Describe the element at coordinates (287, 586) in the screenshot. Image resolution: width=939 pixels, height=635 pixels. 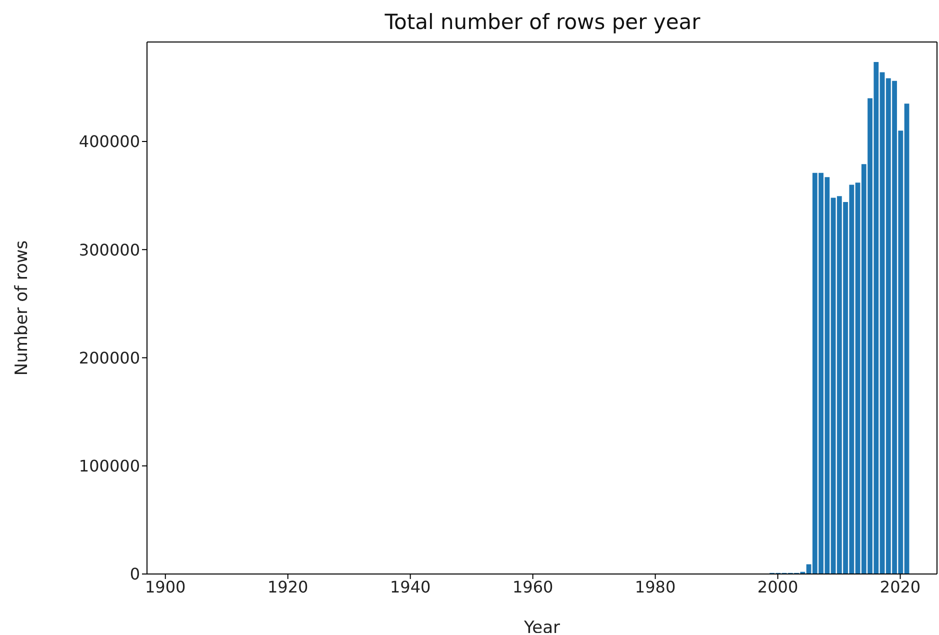
I see `x-tick-label: 1920` at that location.